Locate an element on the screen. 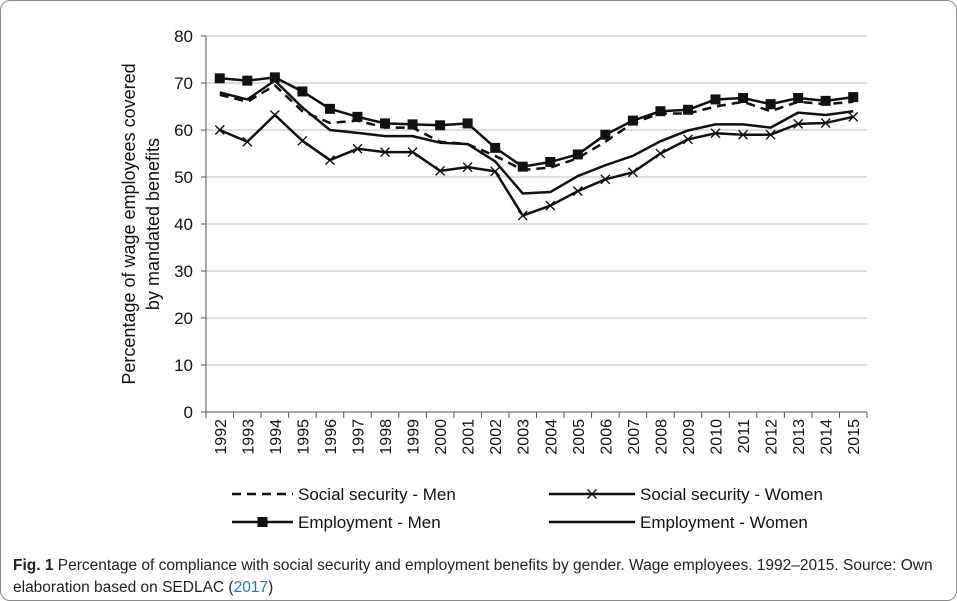 The height and width of the screenshot is (601, 957). y-tick-label: 30 is located at coordinates (183, 271).